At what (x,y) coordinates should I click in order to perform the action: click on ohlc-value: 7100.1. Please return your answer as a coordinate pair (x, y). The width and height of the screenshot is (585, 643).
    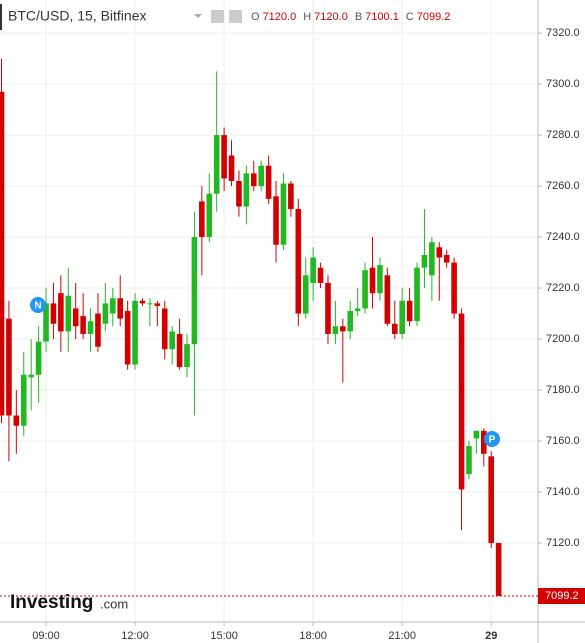
    Looking at the image, I should click on (382, 17).